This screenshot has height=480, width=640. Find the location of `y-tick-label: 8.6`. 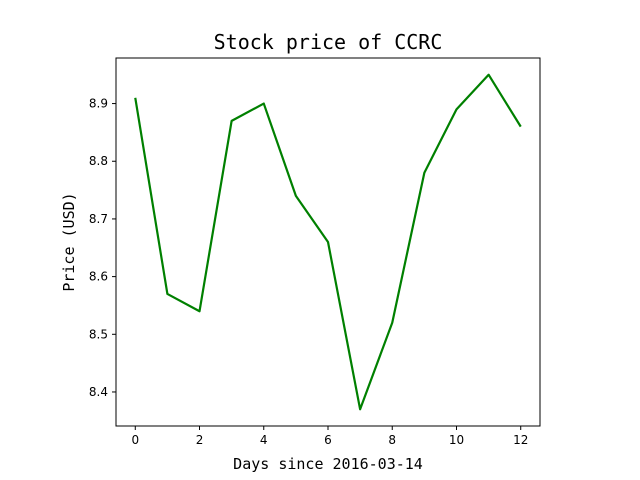

y-tick-label: 8.6 is located at coordinates (98, 277).